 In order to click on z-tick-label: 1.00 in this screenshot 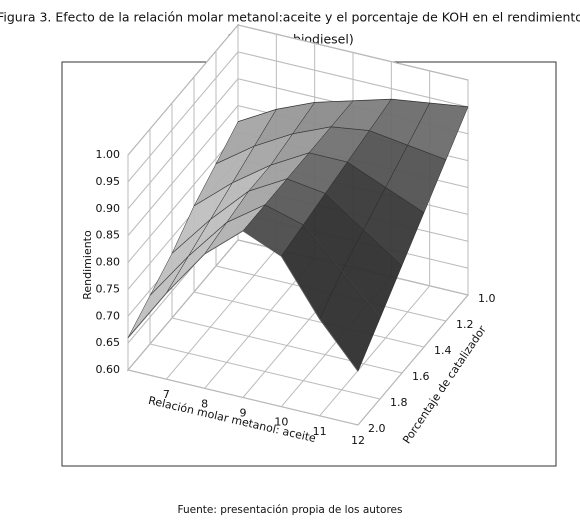, I will do `click(108, 154)`.